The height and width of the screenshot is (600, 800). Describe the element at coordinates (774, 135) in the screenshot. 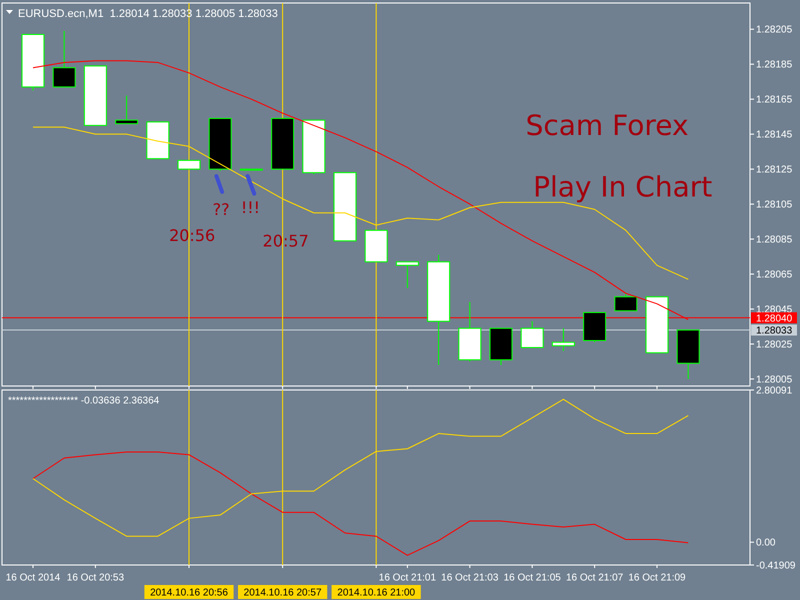

I see `y-tick-label: 1.28145` at that location.